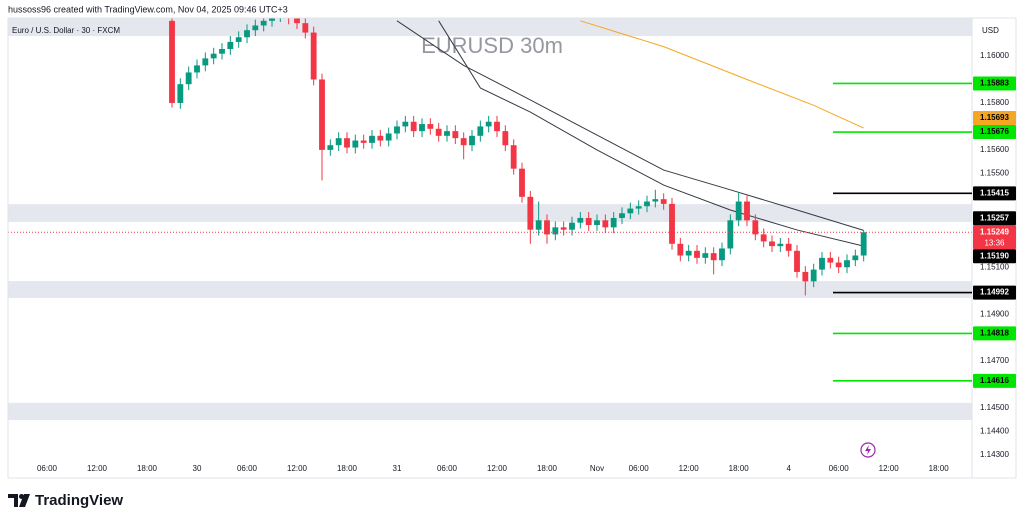 Image resolution: width=1024 pixels, height=522 pixels. I want to click on series-end-label: 1.15693, so click(994, 117).